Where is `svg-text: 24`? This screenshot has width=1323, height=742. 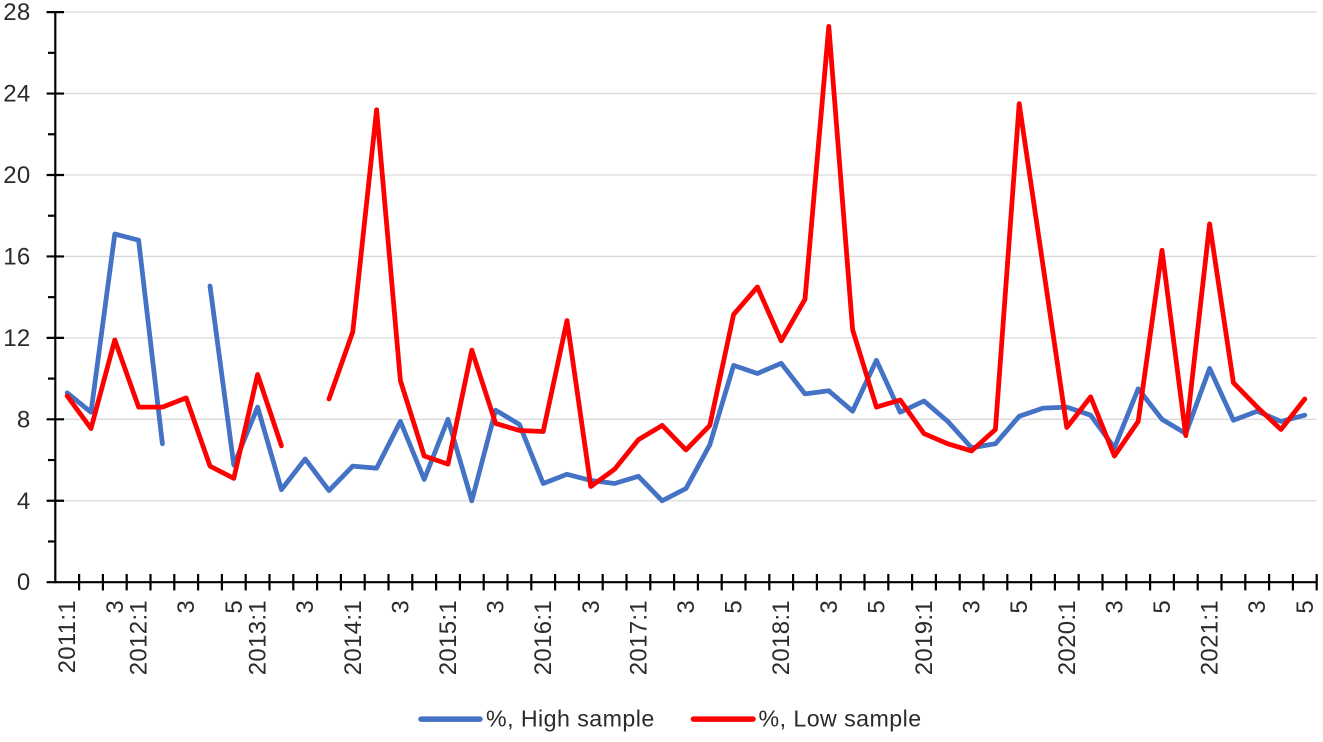
svg-text: 24 is located at coordinates (16, 94).